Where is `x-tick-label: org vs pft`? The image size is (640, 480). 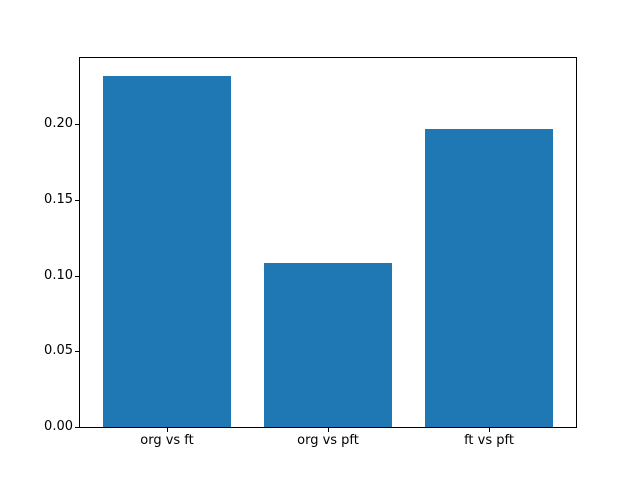 x-tick-label: org vs pft is located at coordinates (328, 440).